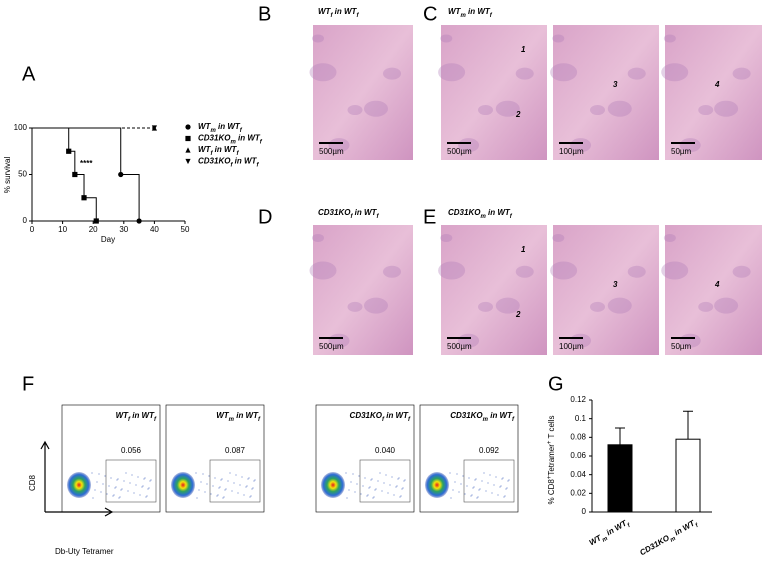 This screenshot has height=563, width=768. Describe the element at coordinates (123, 229) in the screenshot. I see `x-tick-label: 30` at that location.